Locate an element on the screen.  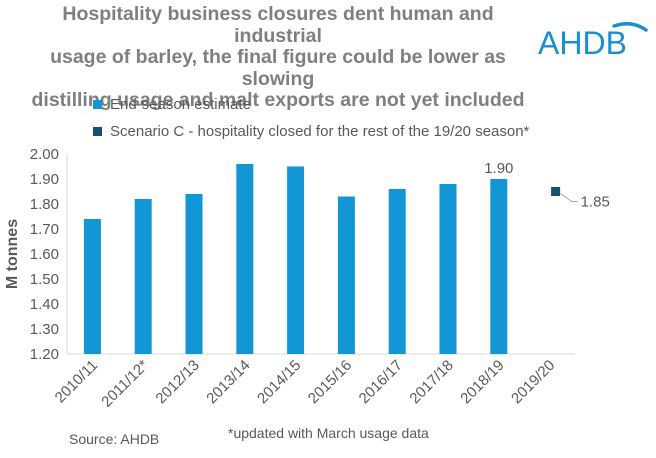
legend-swatch-end-season is located at coordinates (97, 104).